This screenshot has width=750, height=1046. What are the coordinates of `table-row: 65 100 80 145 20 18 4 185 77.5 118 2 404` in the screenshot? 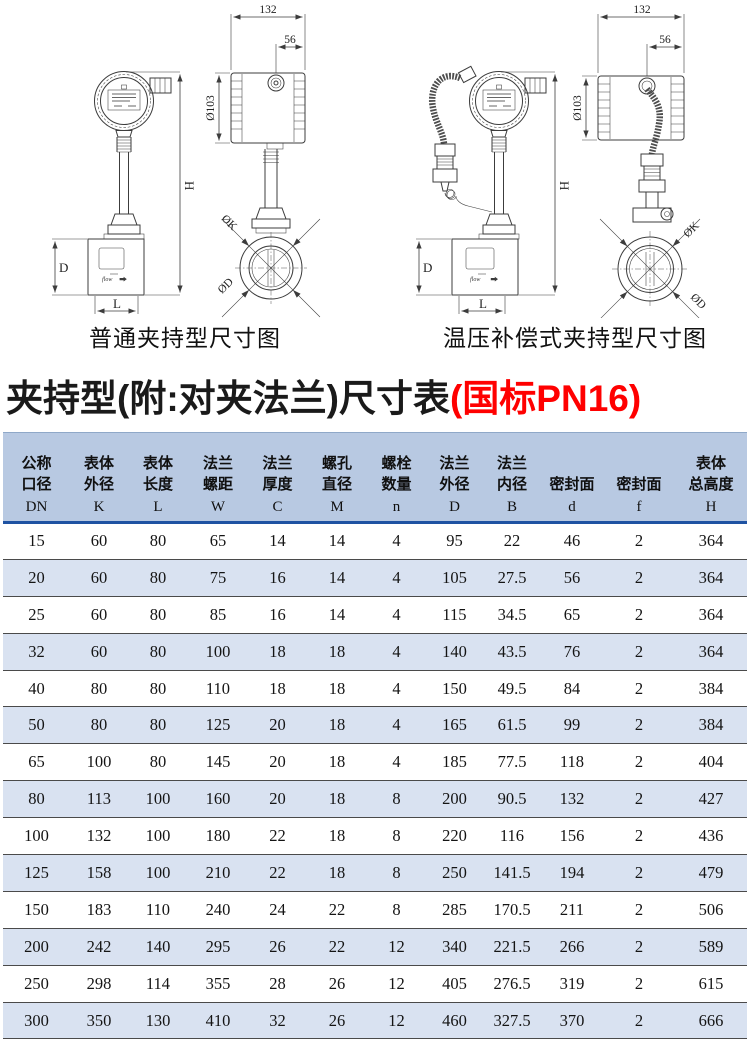 It's located at (375, 762).